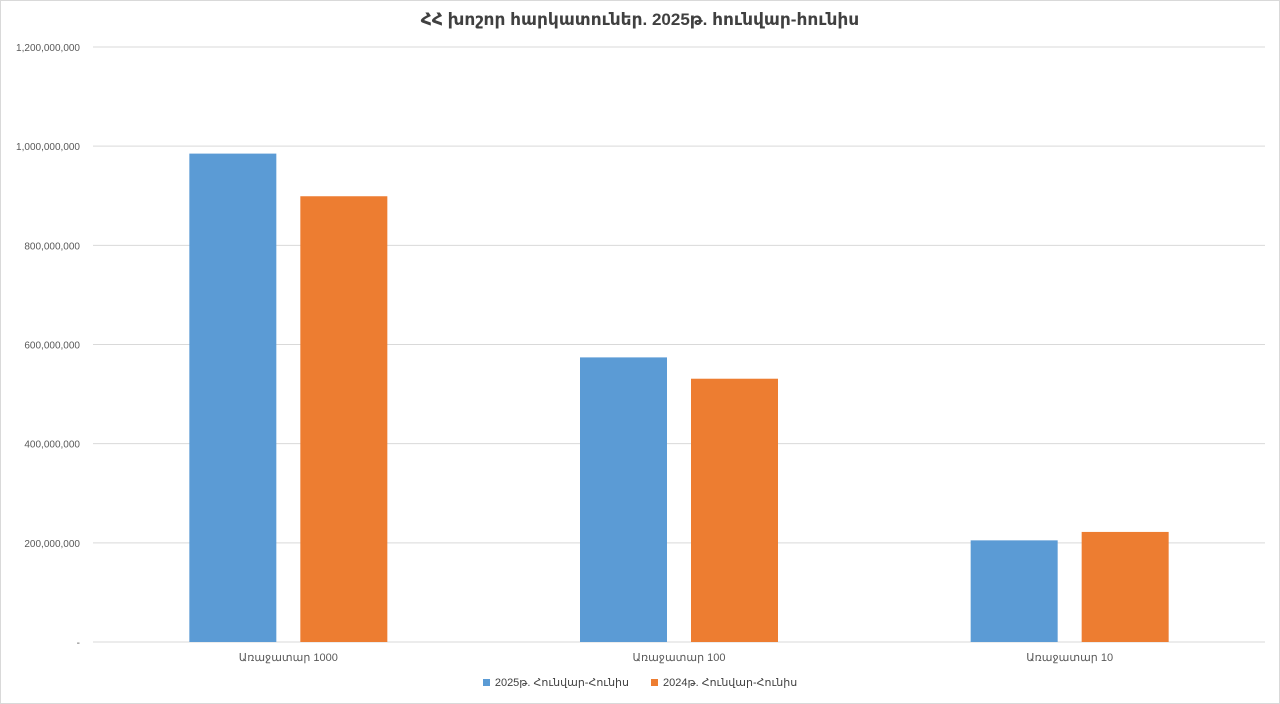 The width and height of the screenshot is (1280, 704). Describe the element at coordinates (78, 643) in the screenshot. I see `y-tick-label: -` at that location.